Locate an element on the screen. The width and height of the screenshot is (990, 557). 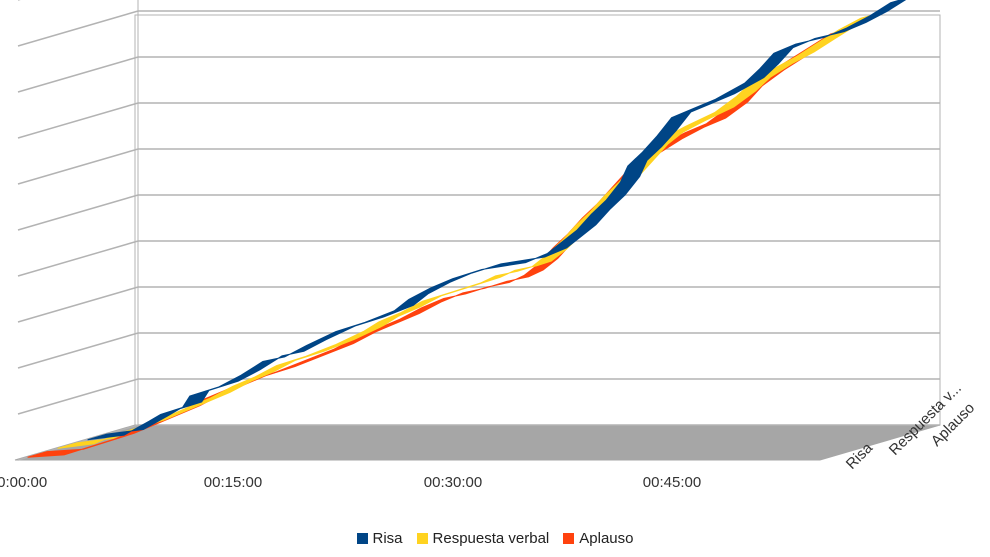
legend-item-respuesta-verbal: Respuesta verbal is located at coordinates (483, 538).